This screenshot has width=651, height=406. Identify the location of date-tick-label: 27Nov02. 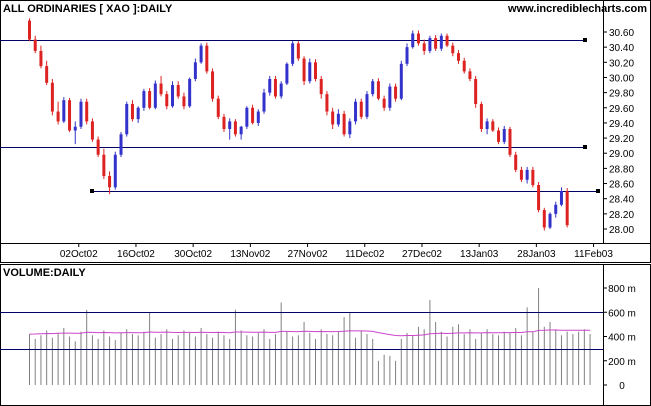
(308, 254).